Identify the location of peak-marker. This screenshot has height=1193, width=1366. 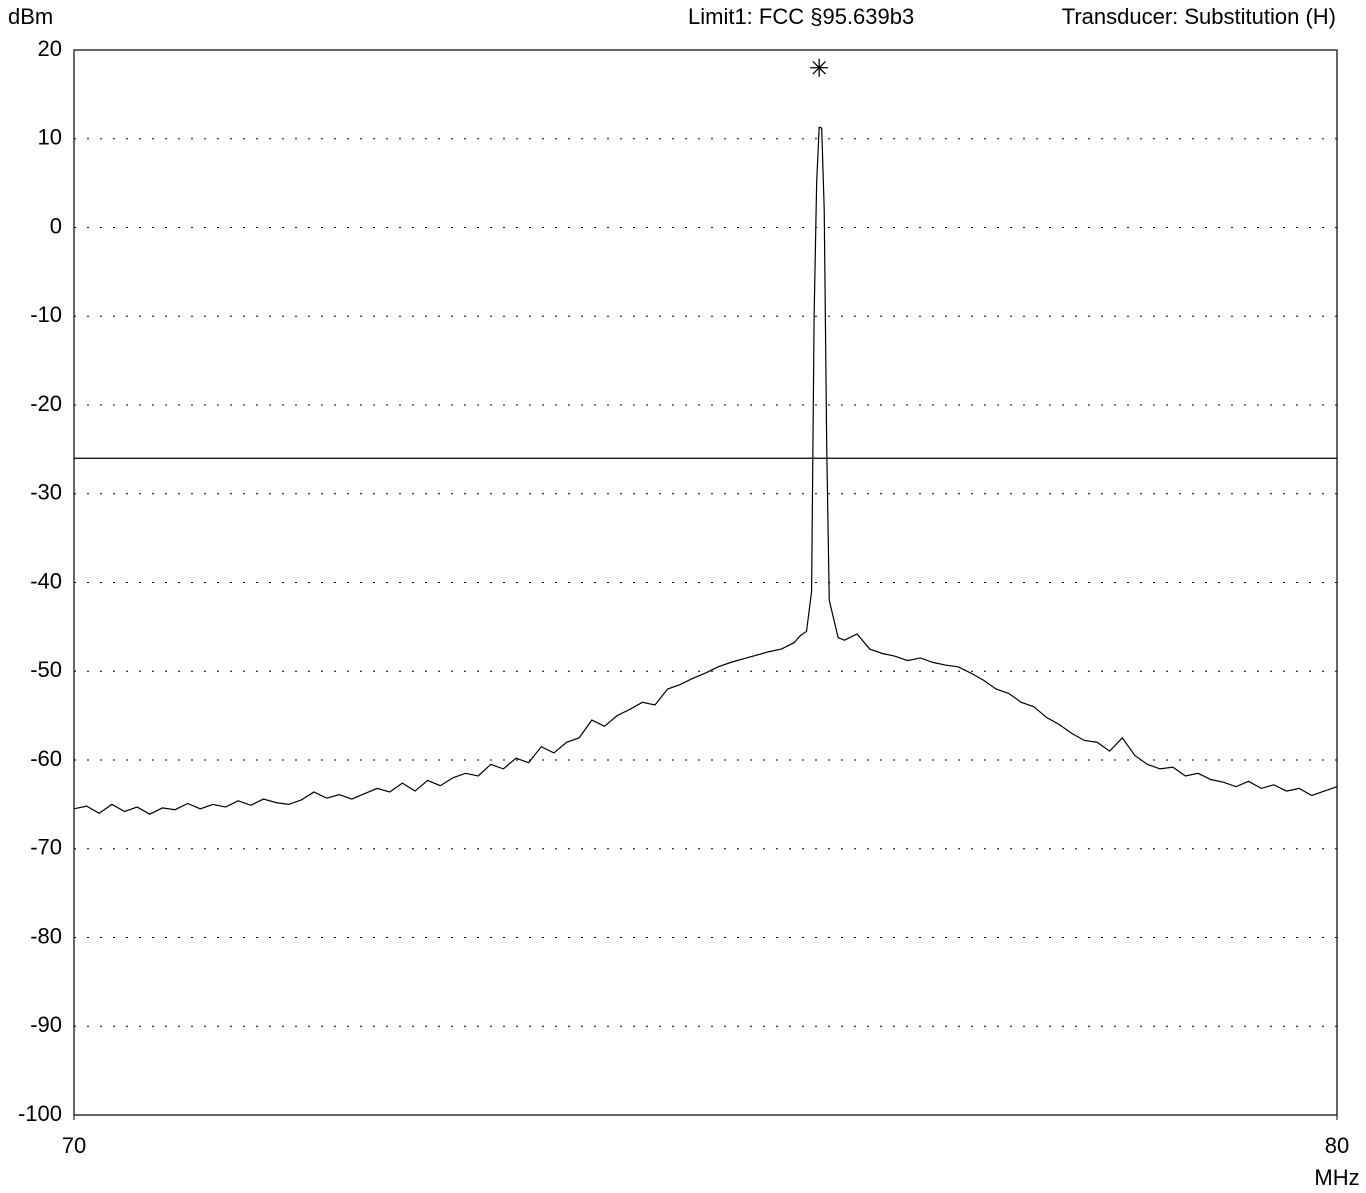
(819, 67).